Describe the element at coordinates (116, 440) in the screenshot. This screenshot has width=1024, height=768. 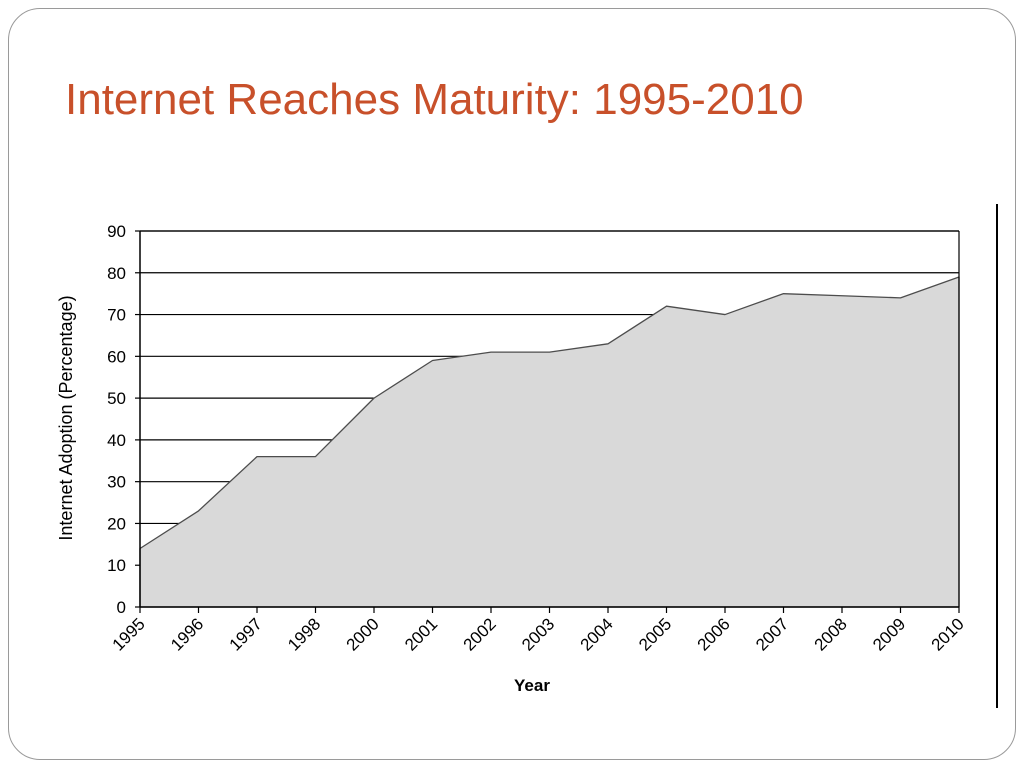
I see `y-tick-label-40: 40` at that location.